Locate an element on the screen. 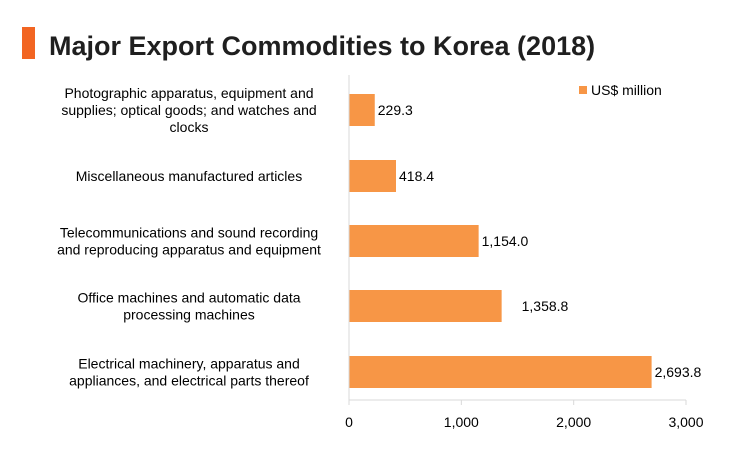 The image size is (750, 455). category-label-line: supplies; optical goods; and watches and is located at coordinates (188, 110).